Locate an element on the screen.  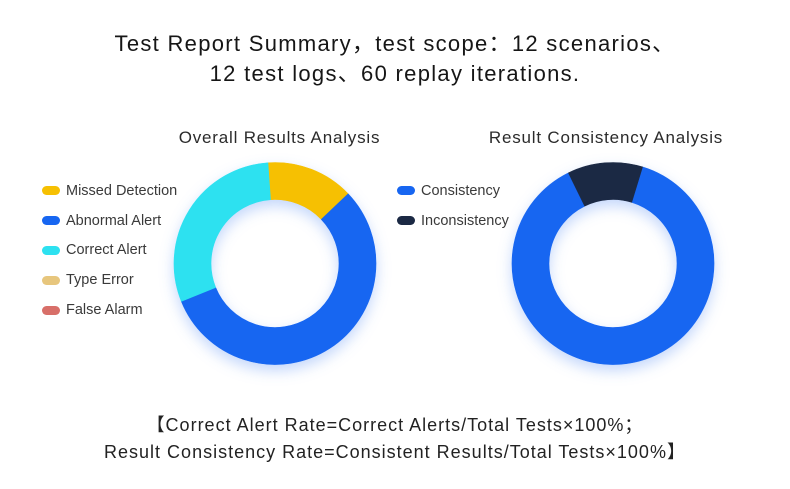
legend-item-inconsistency: Inconsistency is located at coordinates (453, 221).